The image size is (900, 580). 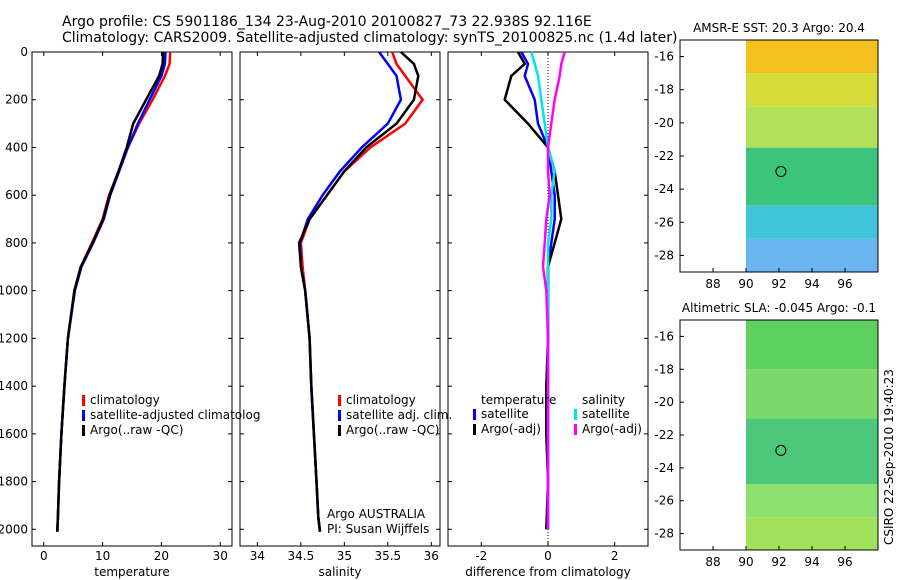 What do you see at coordinates (16, 147) in the screenshot?
I see `temperature-ytick-label: 400` at bounding box center [16, 147].